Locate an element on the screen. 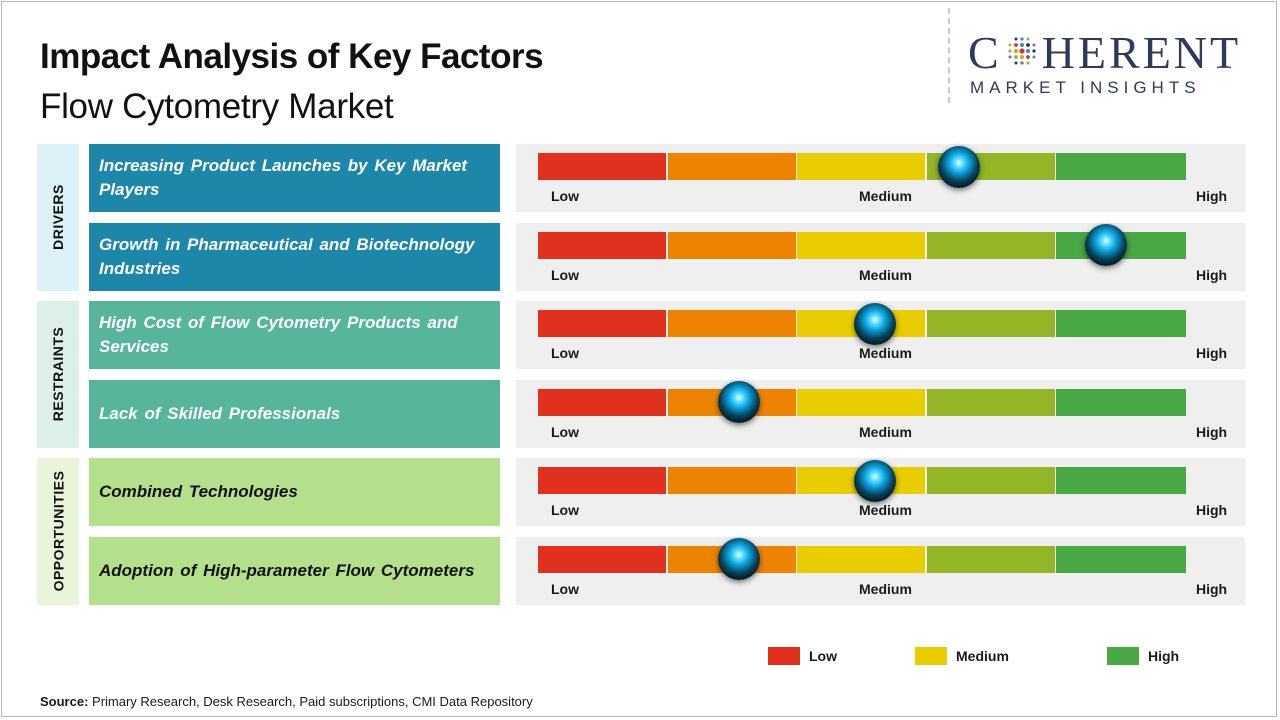 This screenshot has height=720, width=1280. group-label-restraints: RESTRAINTS is located at coordinates (58, 374).